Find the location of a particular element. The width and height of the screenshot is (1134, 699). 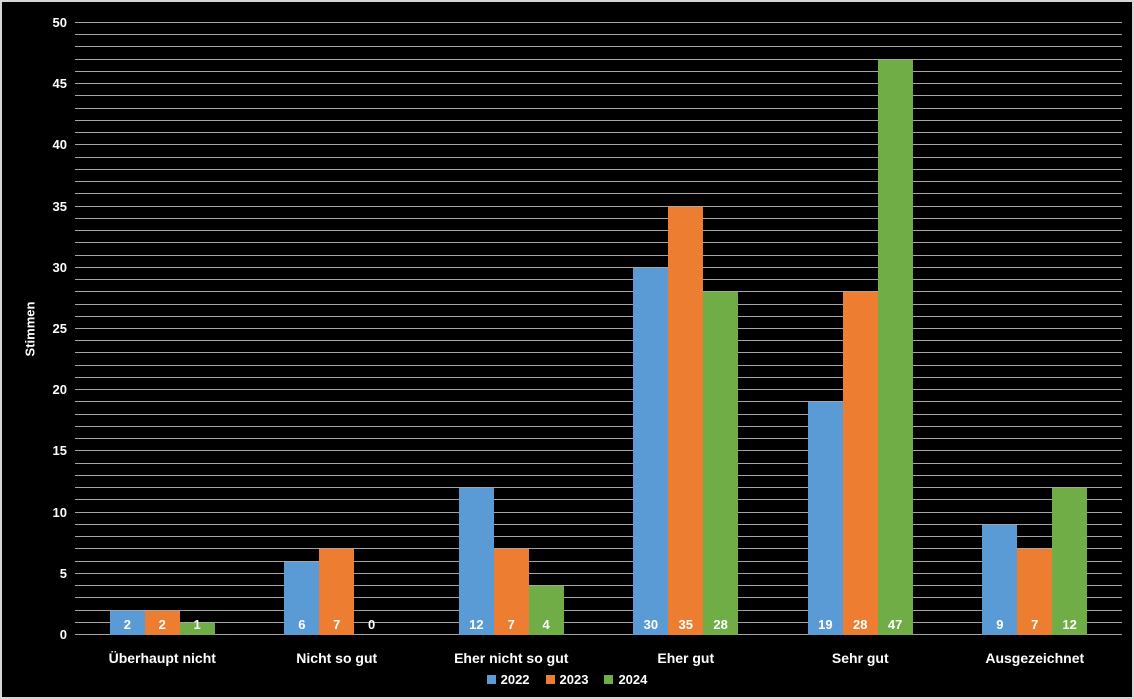

legend-item: 2023 is located at coordinates (566, 679).